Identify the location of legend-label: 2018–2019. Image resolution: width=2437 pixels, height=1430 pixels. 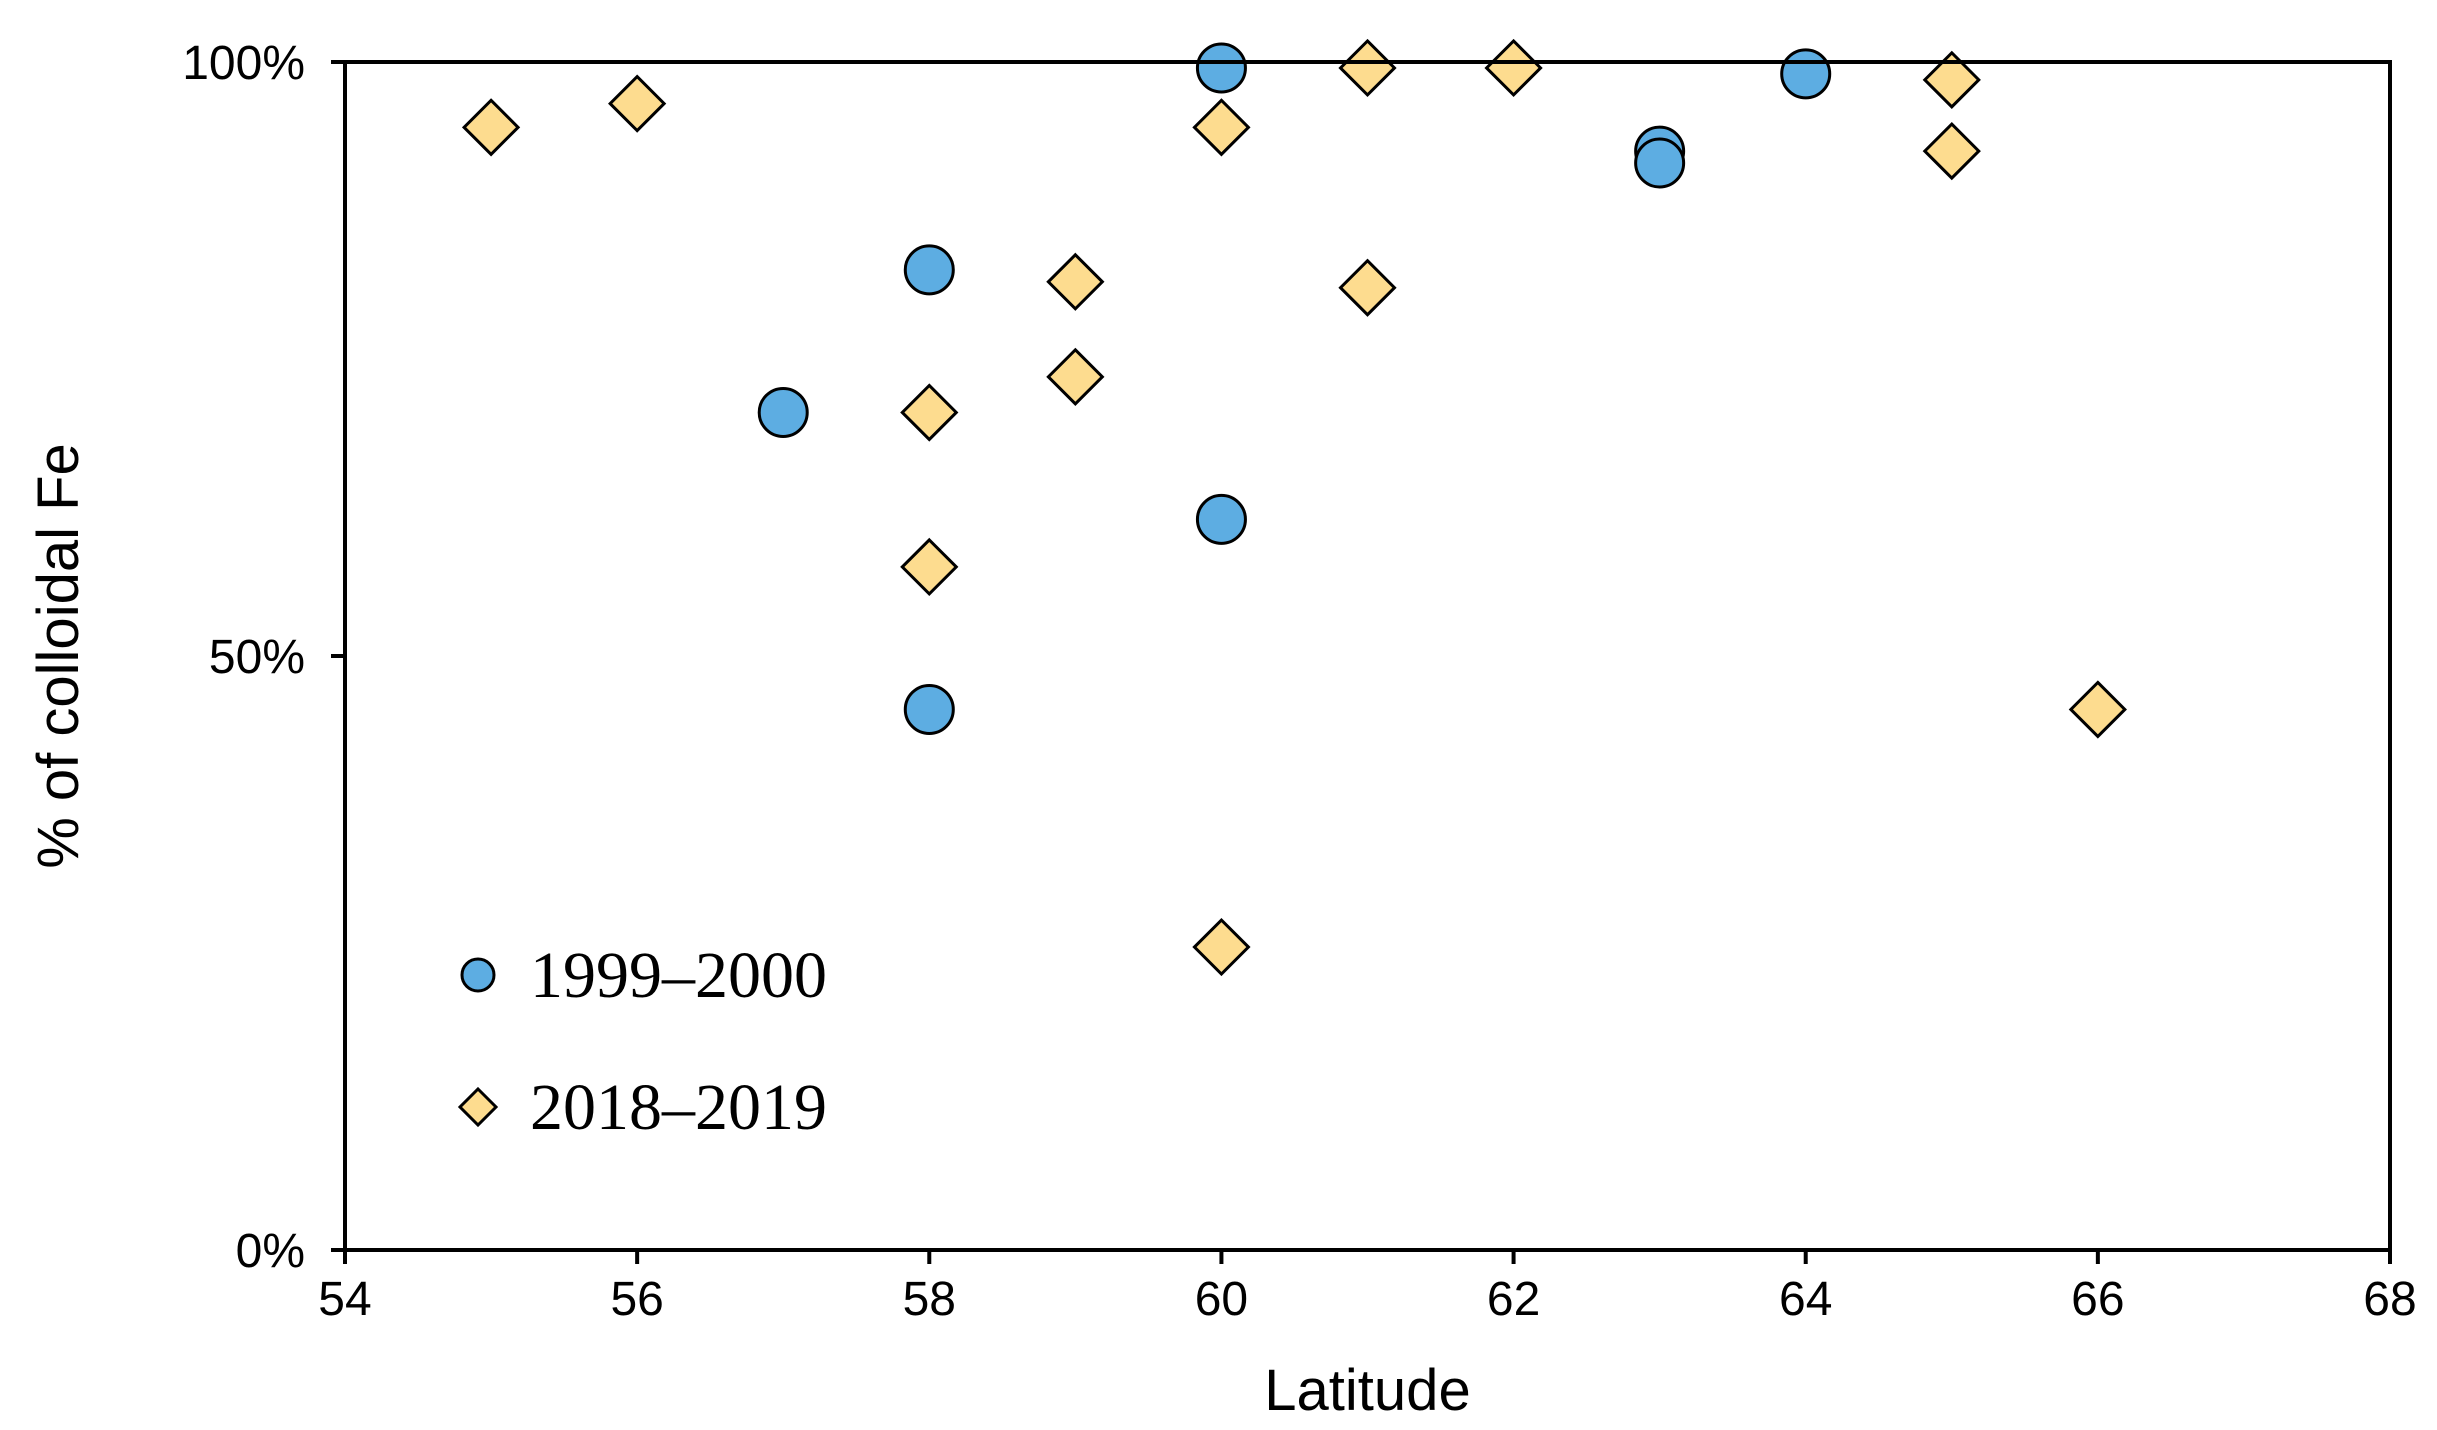
(678, 1107).